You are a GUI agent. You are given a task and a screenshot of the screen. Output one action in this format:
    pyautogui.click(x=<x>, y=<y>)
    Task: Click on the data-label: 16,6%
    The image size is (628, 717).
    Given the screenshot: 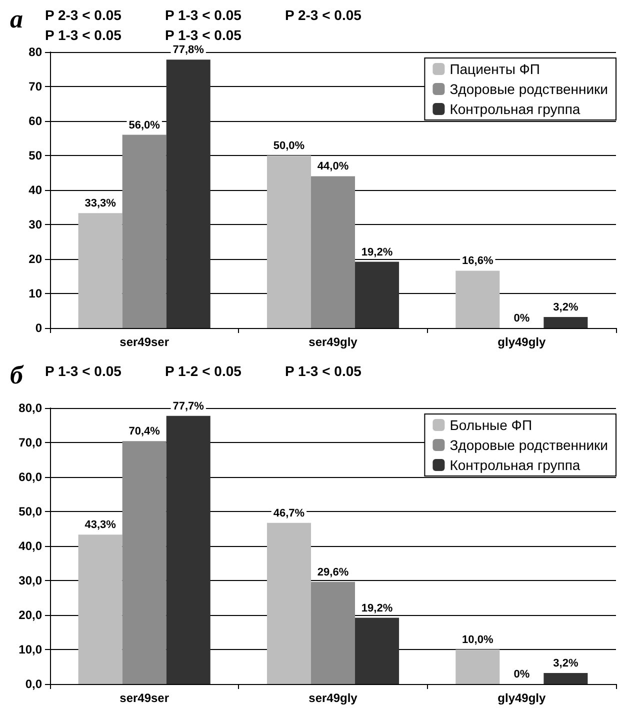 What is the action you would take?
    pyautogui.click(x=478, y=261)
    